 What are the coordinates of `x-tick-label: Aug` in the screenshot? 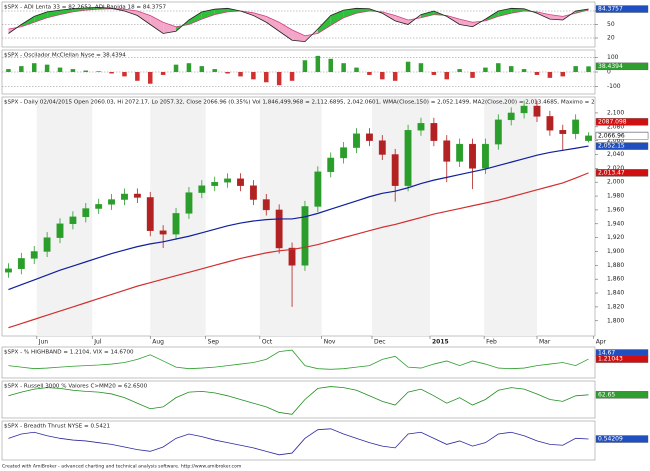 It's located at (158, 342).